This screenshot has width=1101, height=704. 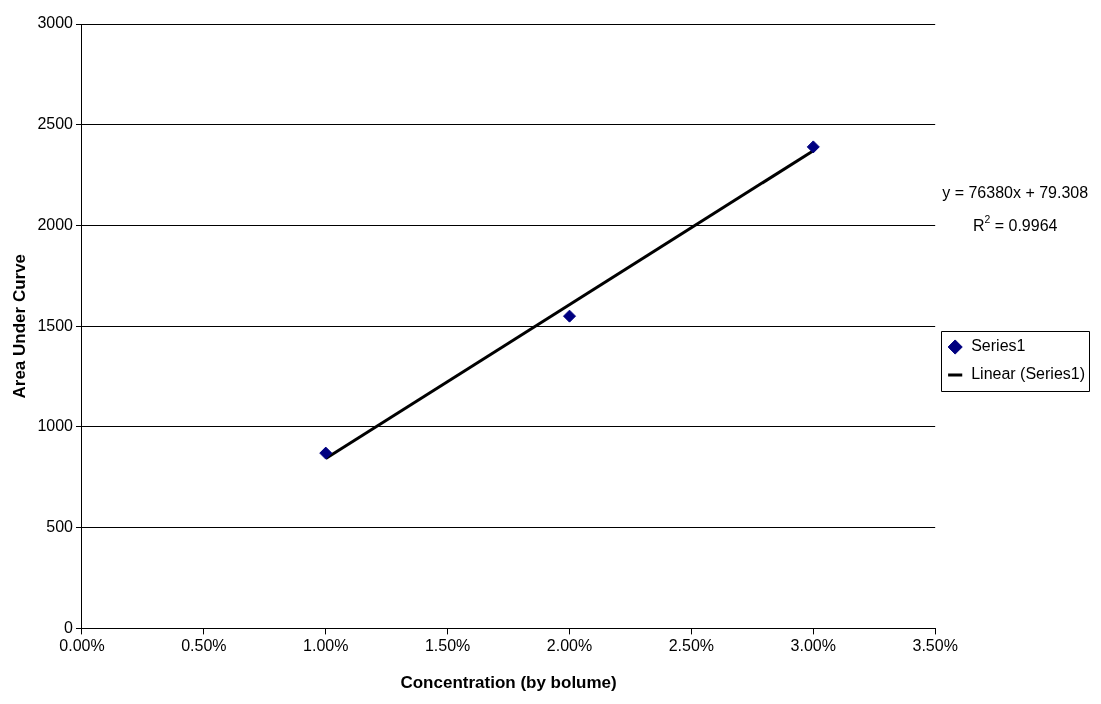 What do you see at coordinates (19, 326) in the screenshot?
I see `y-axis-title: Area Under Curve` at bounding box center [19, 326].